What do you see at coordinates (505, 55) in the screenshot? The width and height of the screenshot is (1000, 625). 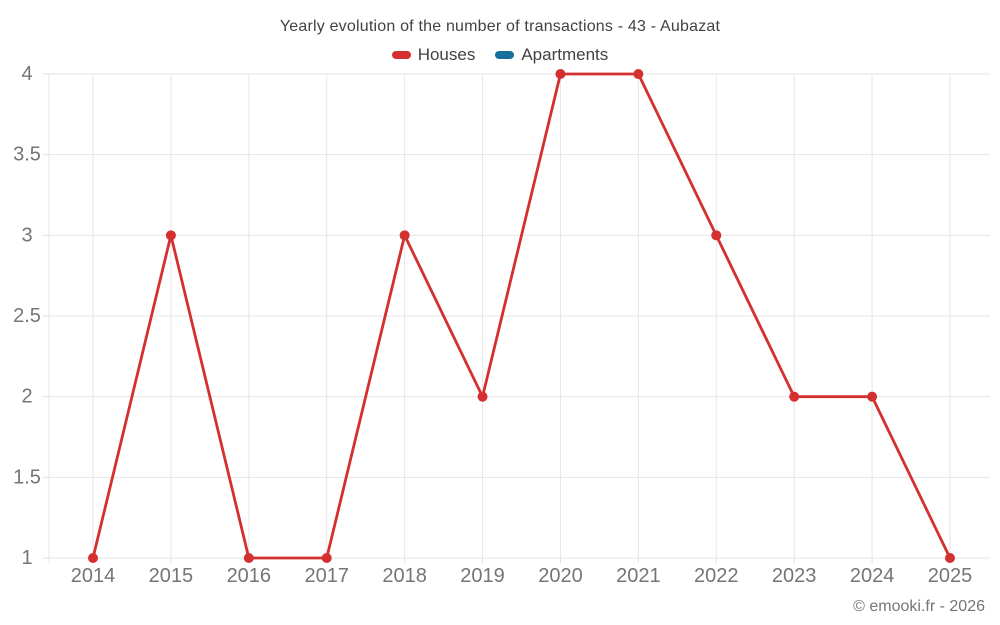 I see `apartments-series-swatch-icon` at bounding box center [505, 55].